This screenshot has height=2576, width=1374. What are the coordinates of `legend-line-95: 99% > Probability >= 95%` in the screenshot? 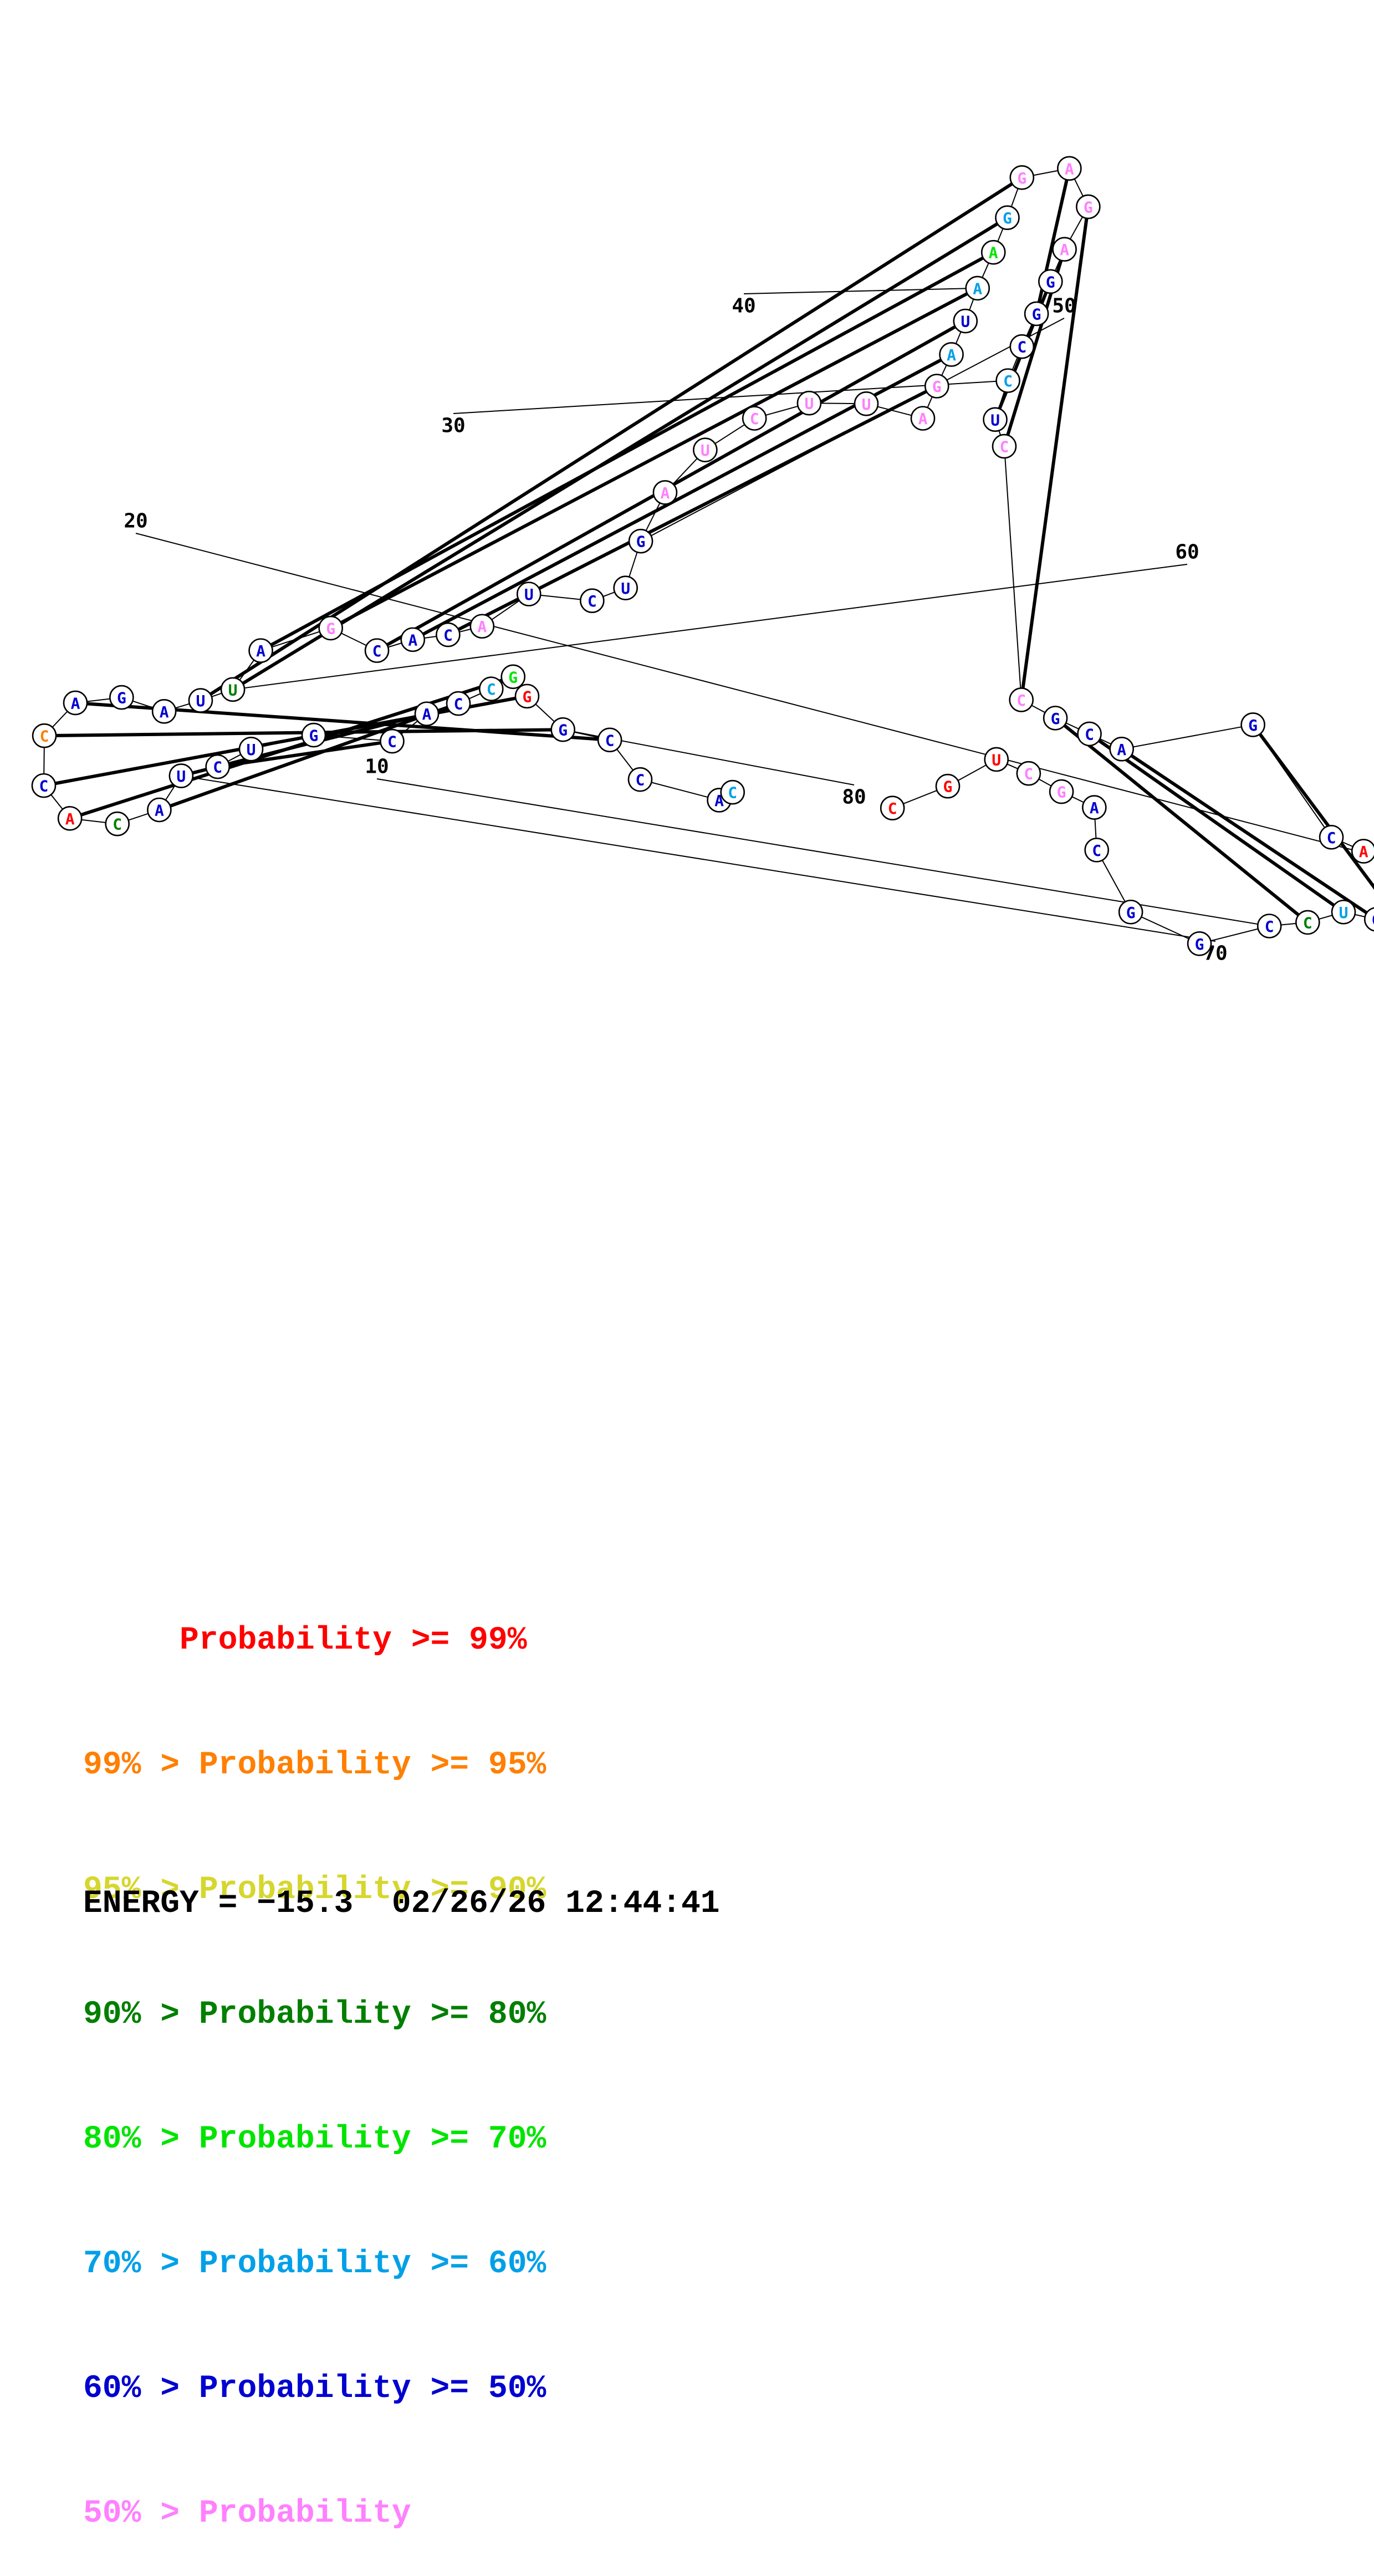 It's located at (314, 1765).